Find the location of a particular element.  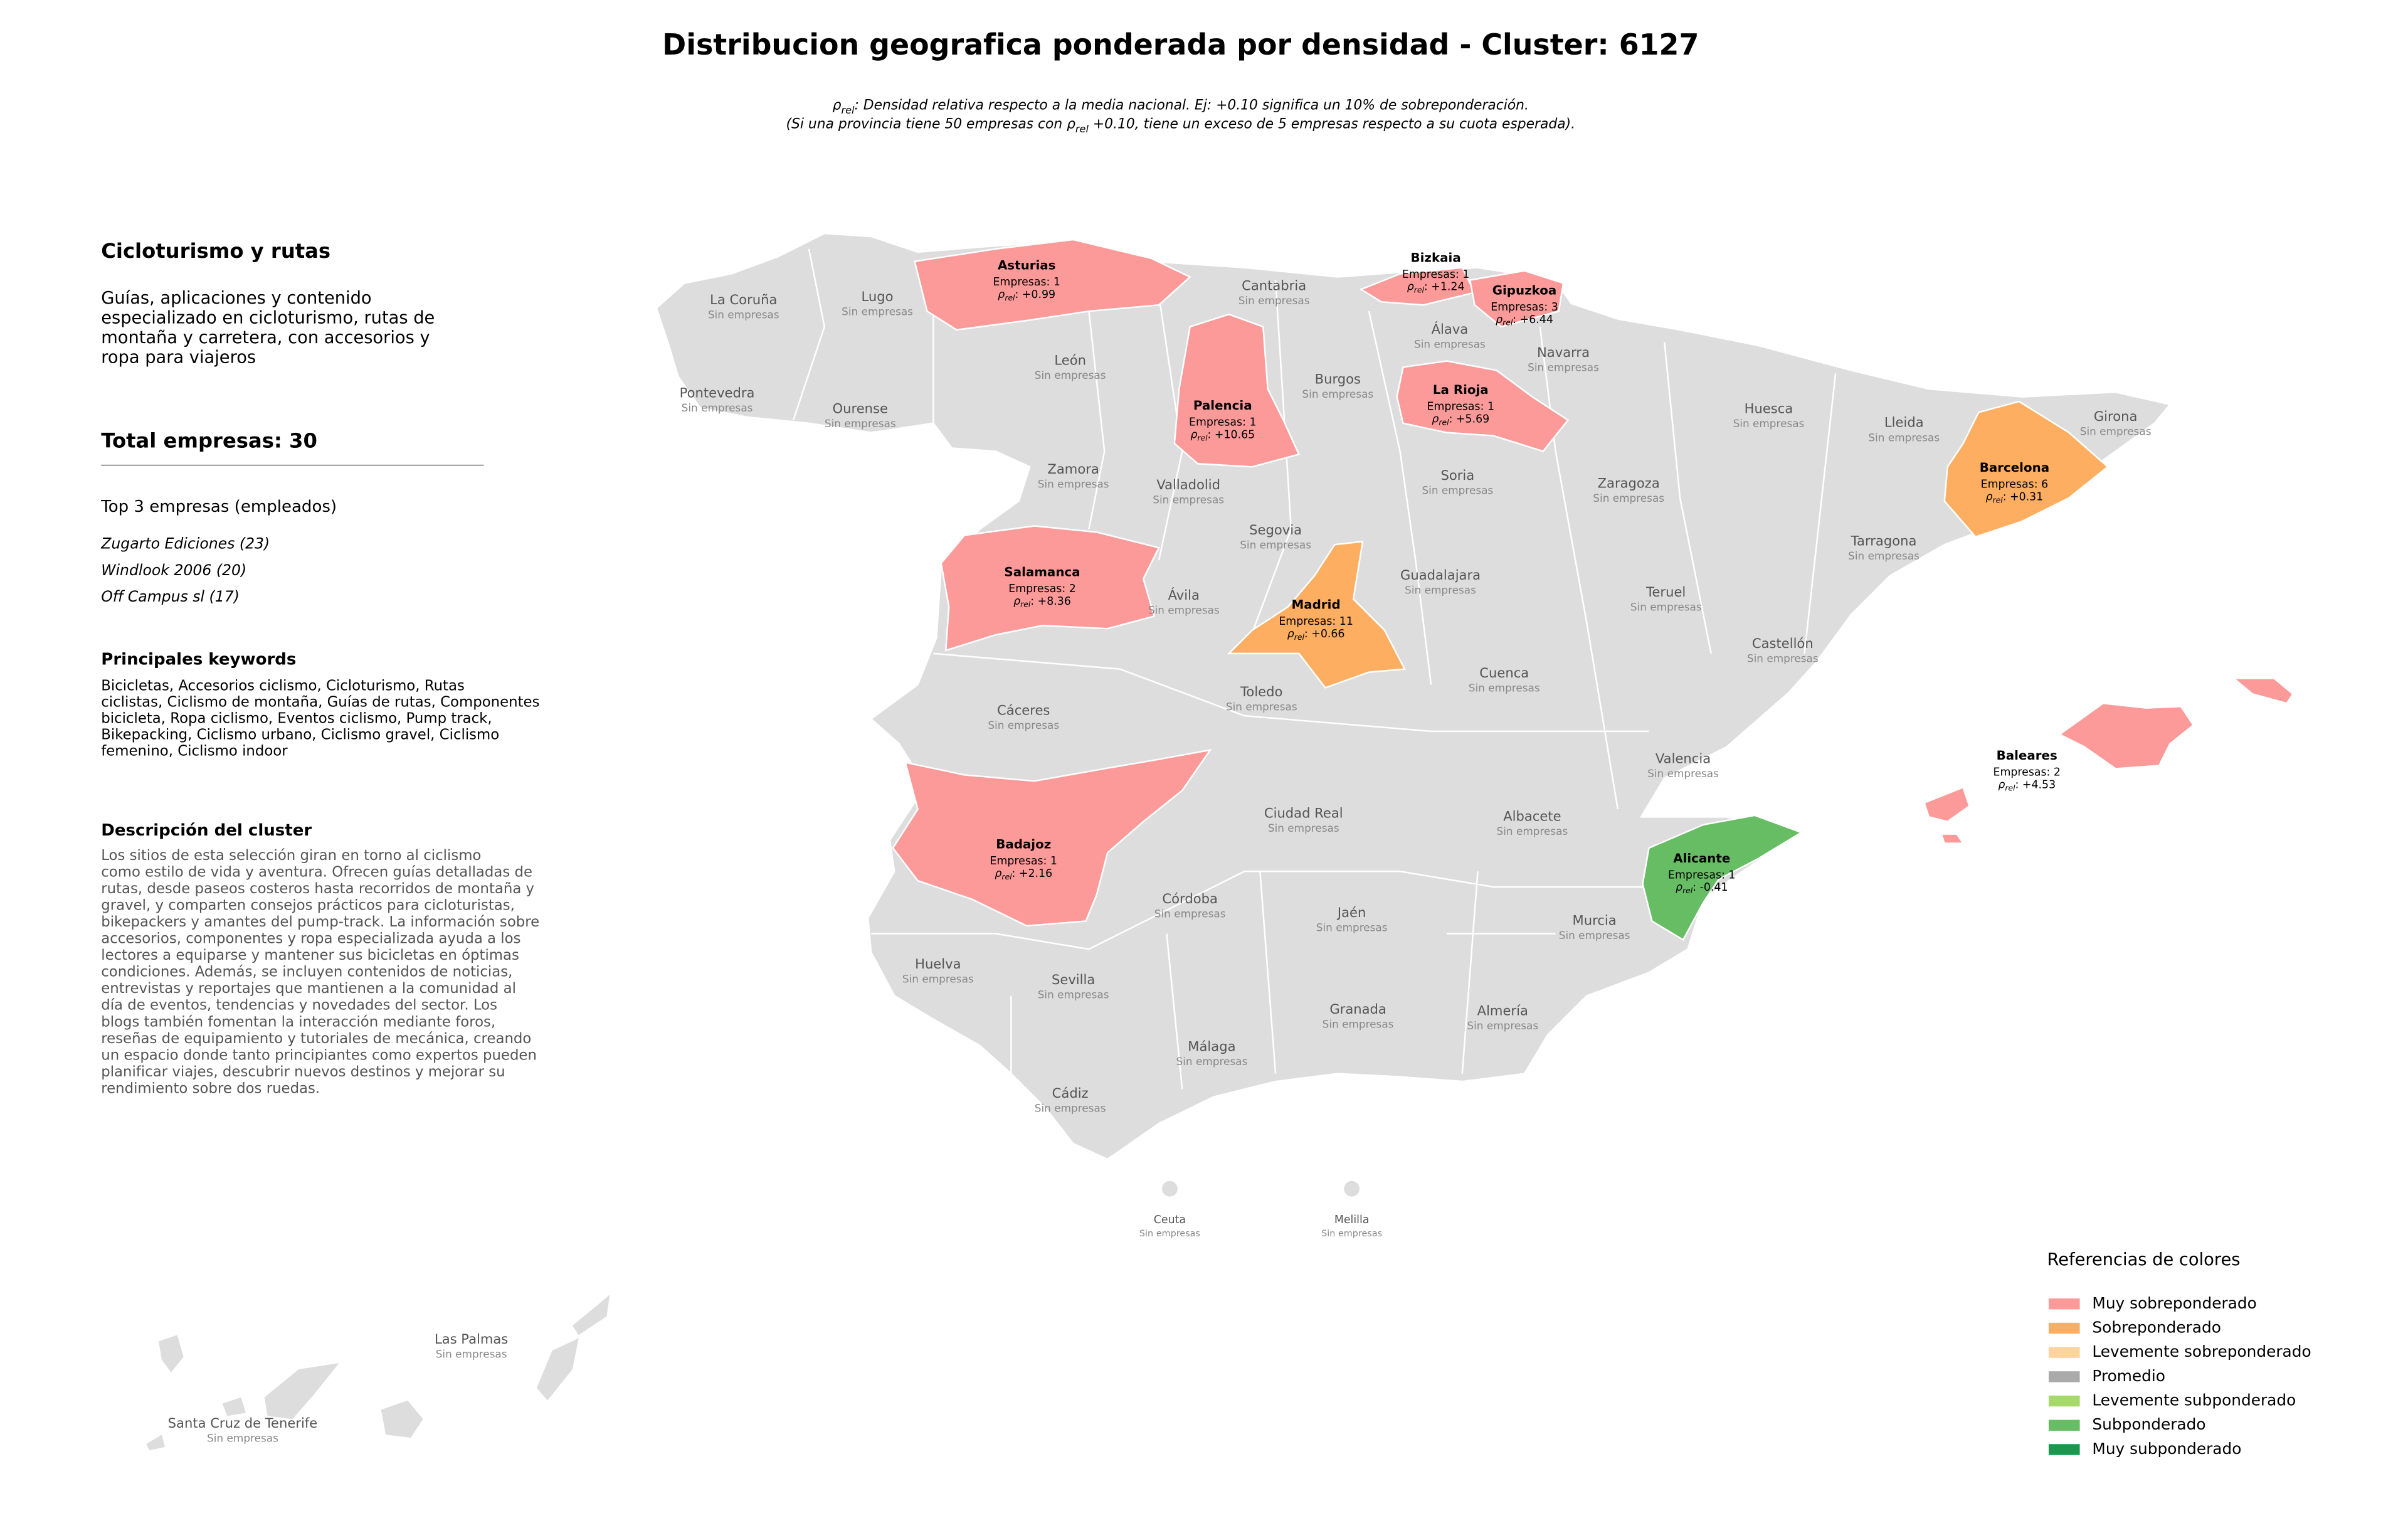

province-rho: ρrel: +5.69 is located at coordinates (1461, 420).